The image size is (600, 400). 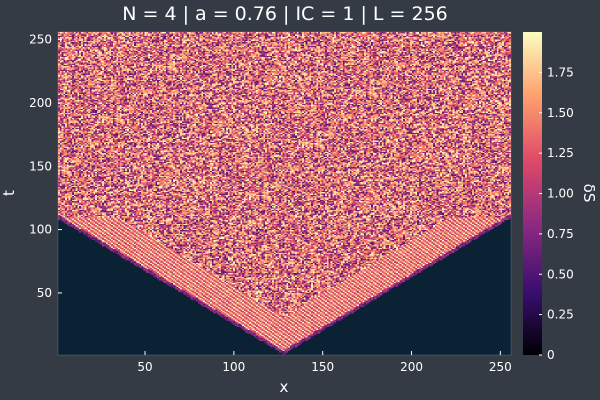 What do you see at coordinates (556, 213) in the screenshot?
I see `colorbar-ticks: 0 0.25 0.50 0.75 1.00 1.25 1.50 1.75` at bounding box center [556, 213].